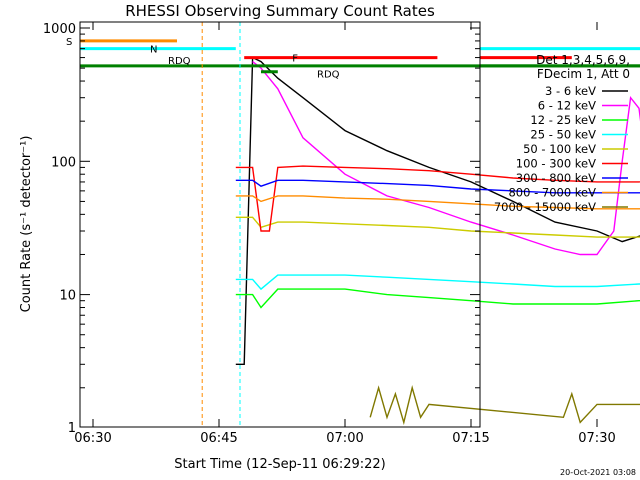 This screenshot has height=480, width=640. What do you see at coordinates (545, 207) in the screenshot?
I see `legend-label-7000-15000-kev: 7000 - 15000 keV` at bounding box center [545, 207].